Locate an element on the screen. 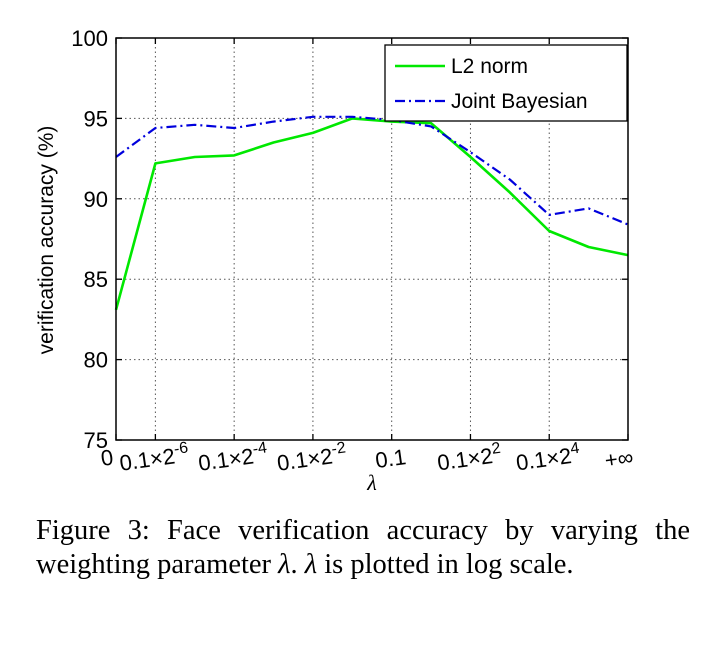 This screenshot has height=650, width=716. caption-lambda-1: λ is located at coordinates (284, 564).